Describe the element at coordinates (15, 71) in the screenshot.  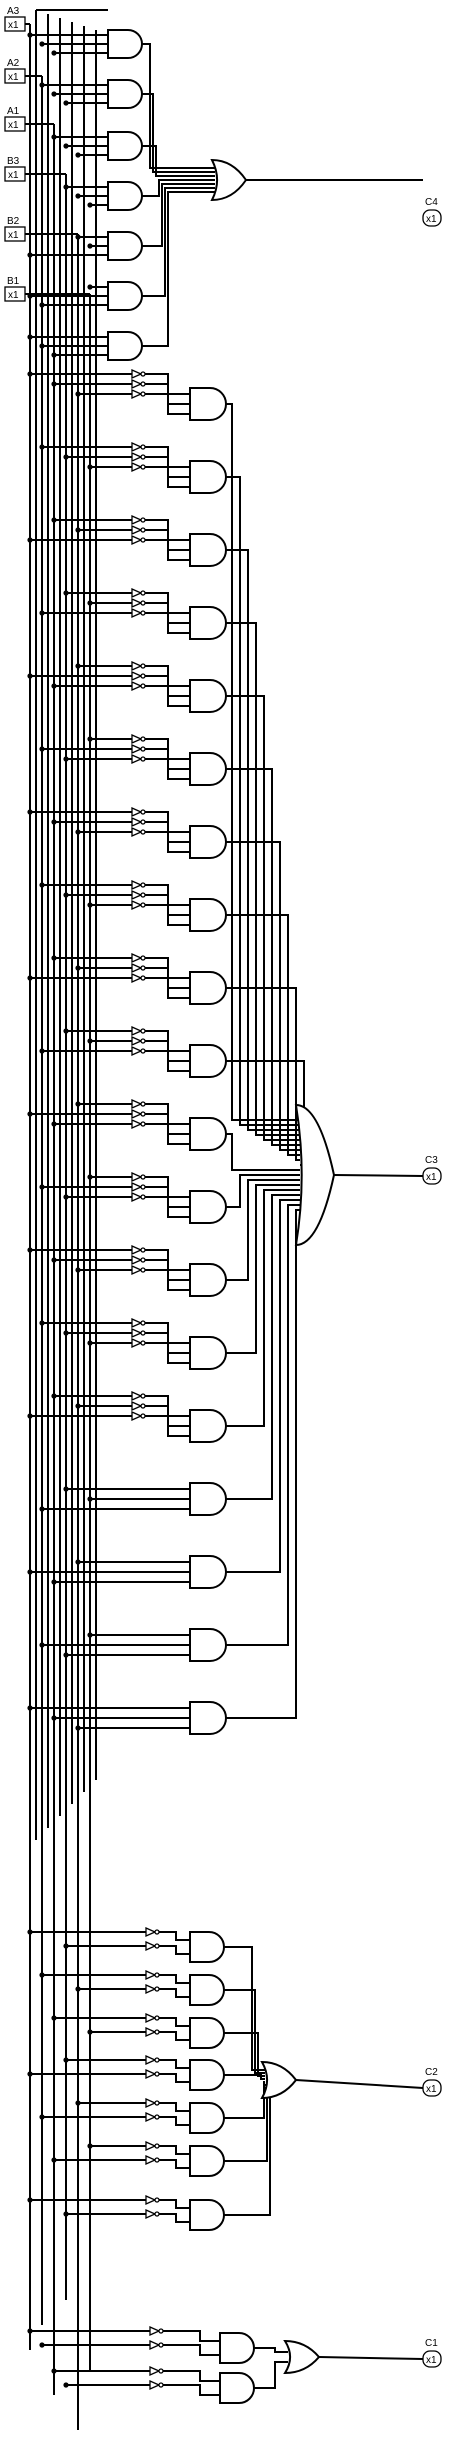
I see `input-pin-a2: A2 x1` at that location.